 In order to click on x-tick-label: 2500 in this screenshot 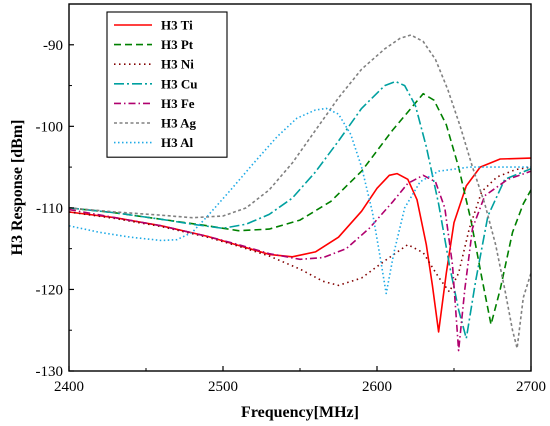, I will do `click(223, 387)`.